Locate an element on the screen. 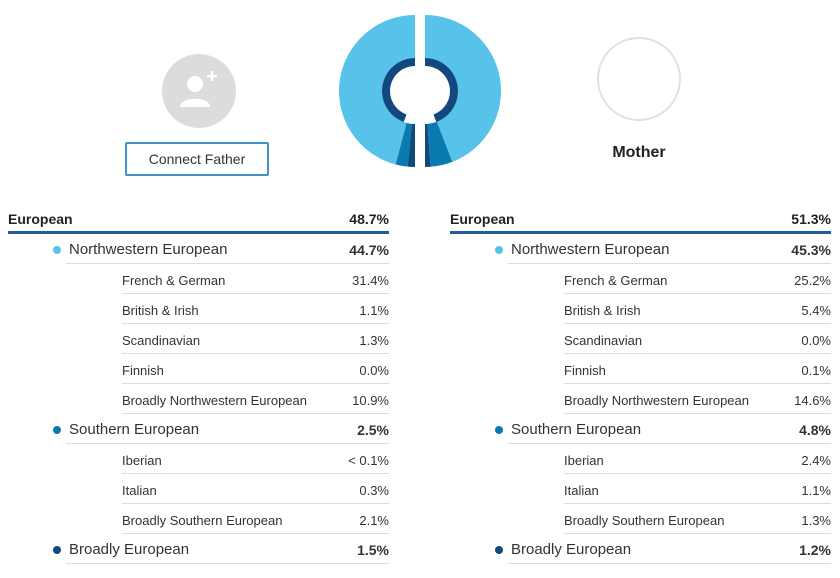 Image resolution: width=840 pixels, height=578 pixels. father-avatar is located at coordinates (199, 91).